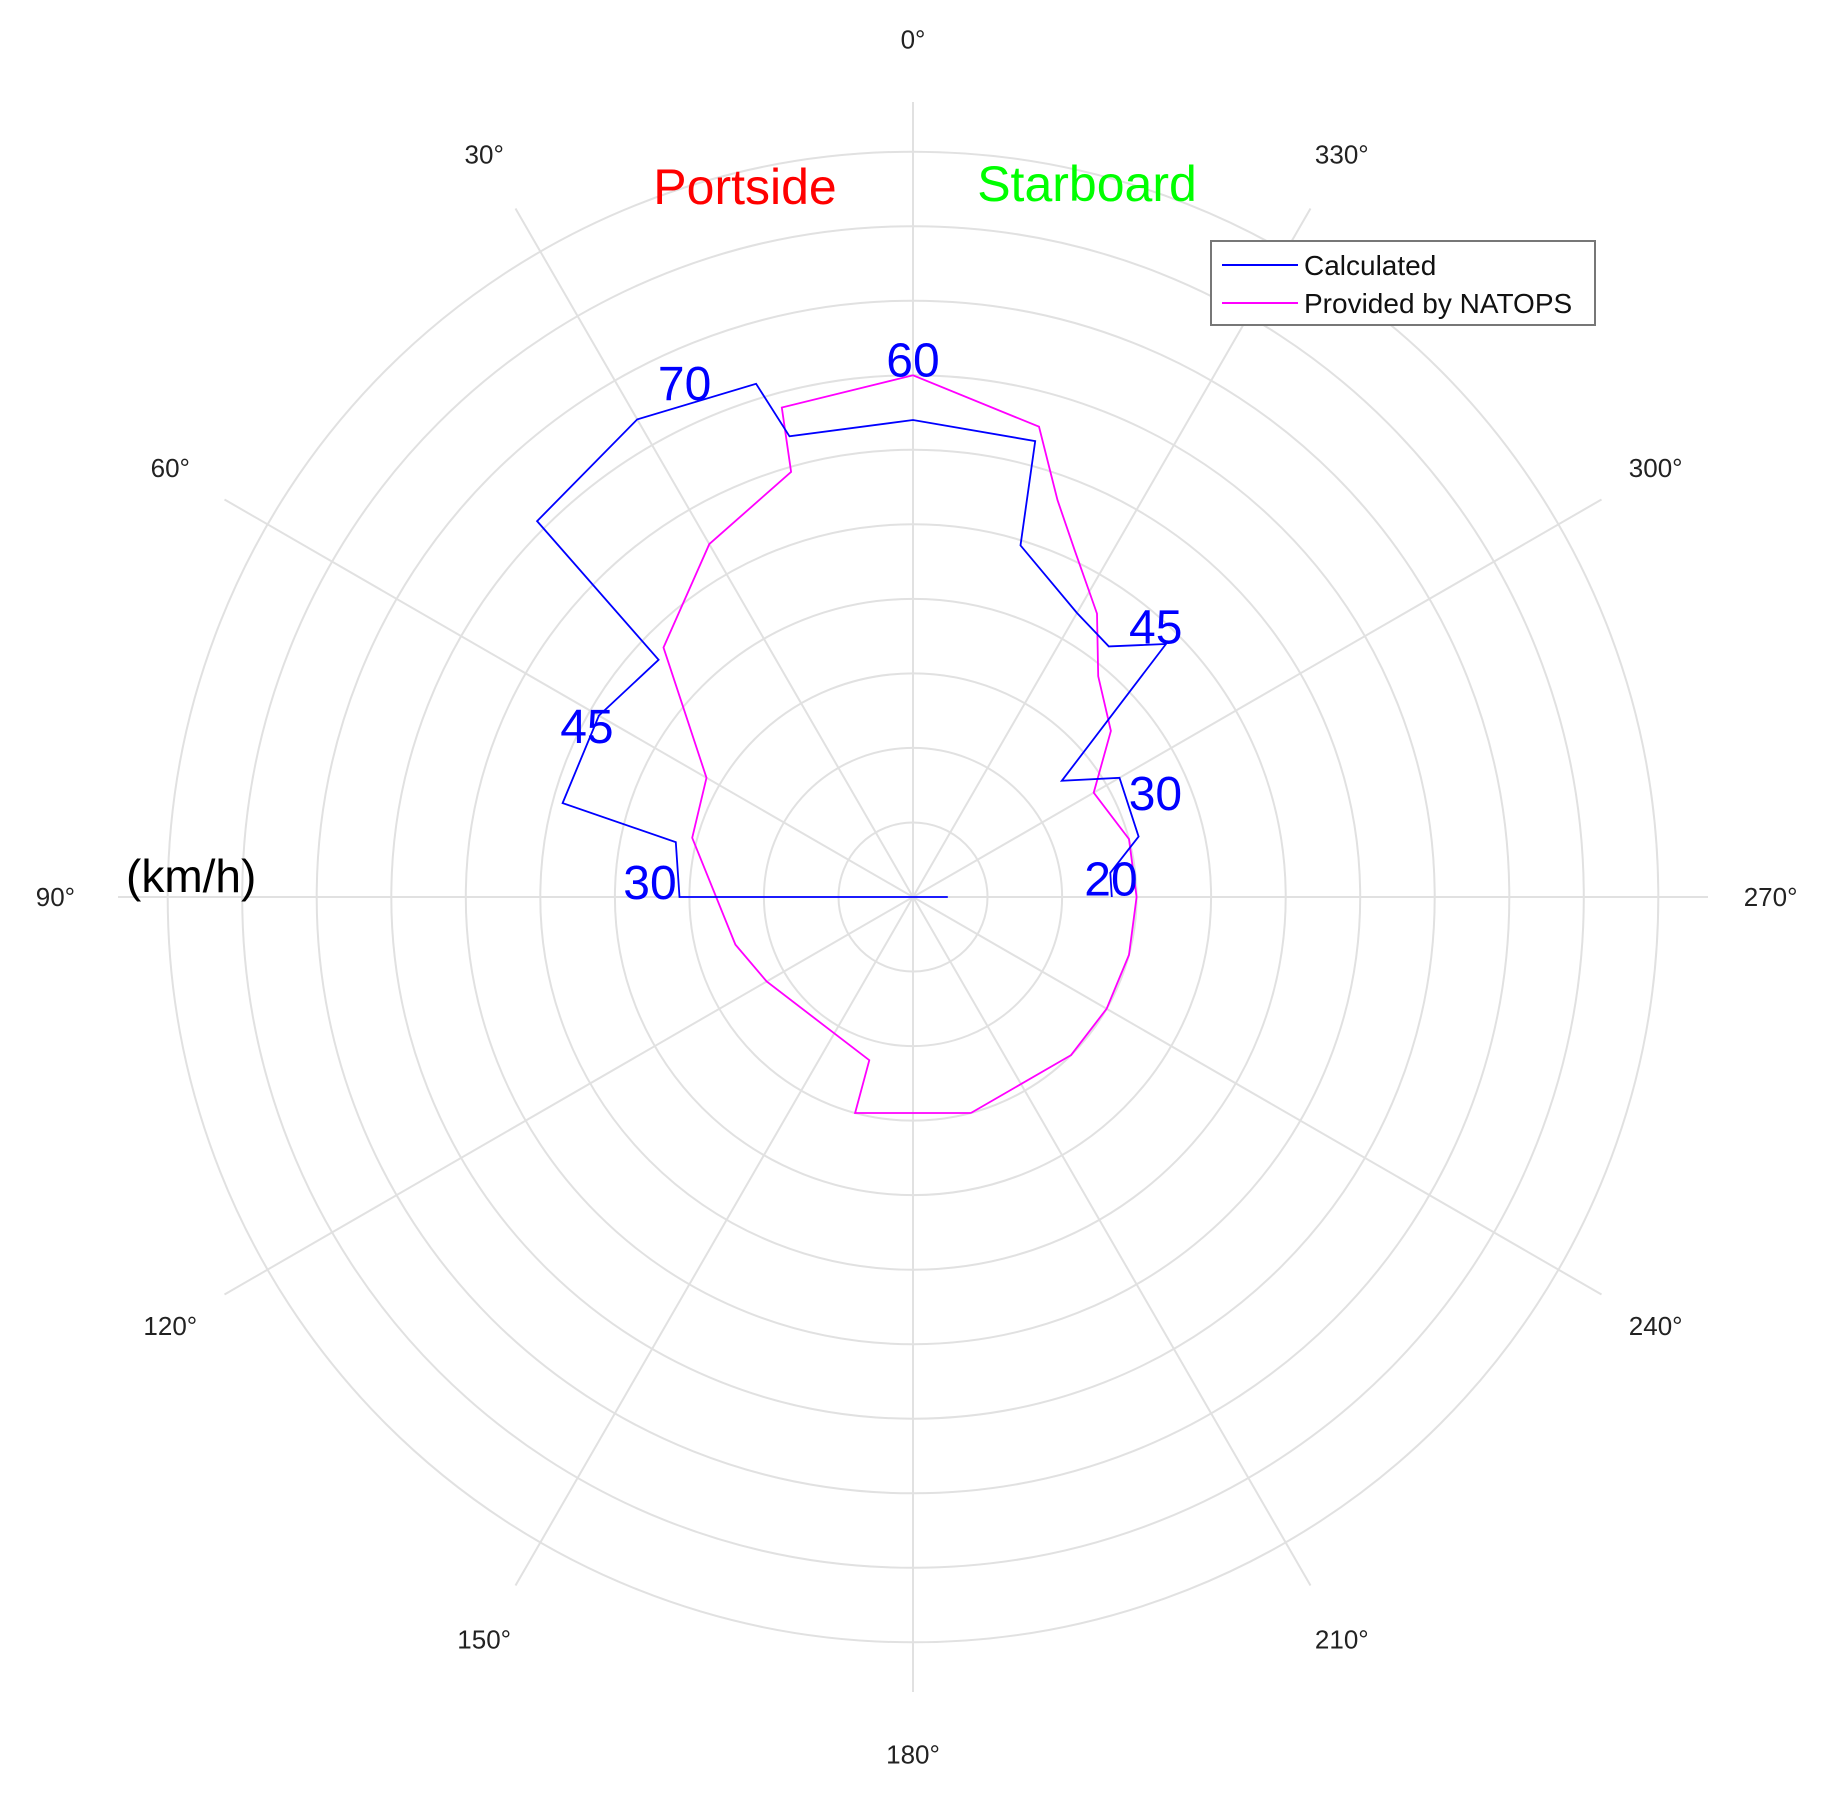 This screenshot has height=1803, width=1830. I want to click on legend-box, so click(1403, 283).